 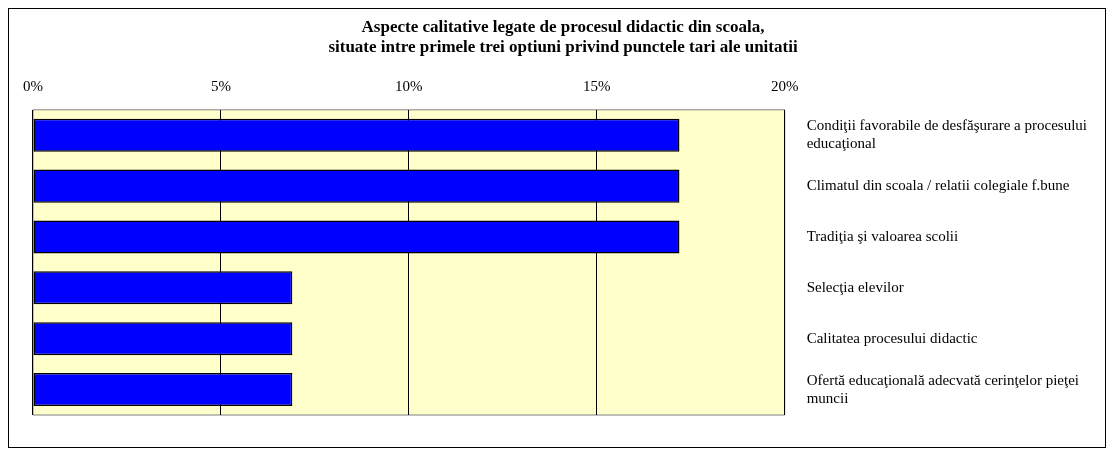 What do you see at coordinates (943, 388) in the screenshot?
I see `y-tick-label: Ofertă educaţională adecvată cerinţelor pieţei muncii` at bounding box center [943, 388].